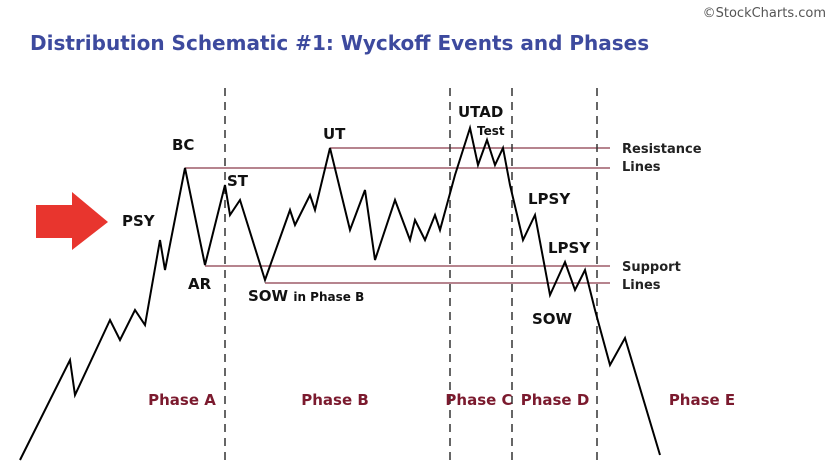  What do you see at coordinates (555, 400) in the screenshot?
I see `phase-label: Phase D` at bounding box center [555, 400].